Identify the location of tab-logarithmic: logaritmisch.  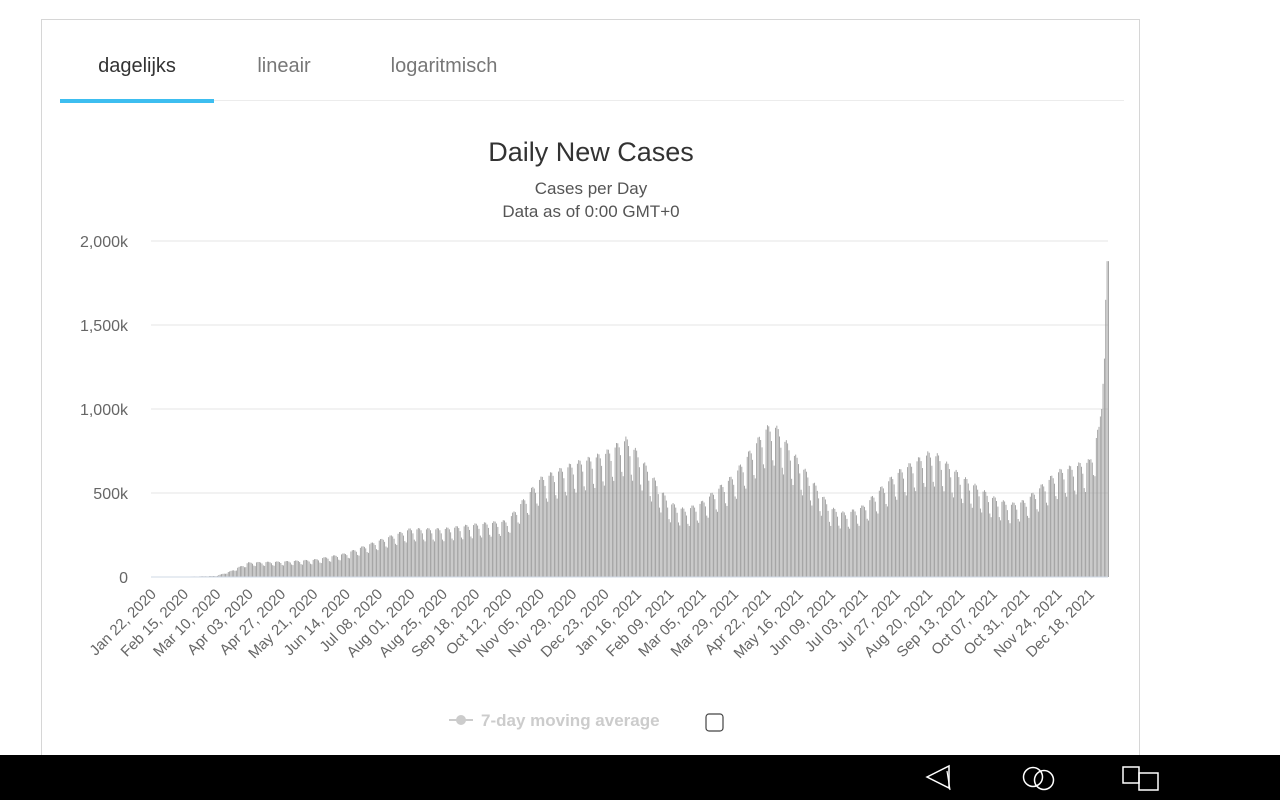
(444, 60).